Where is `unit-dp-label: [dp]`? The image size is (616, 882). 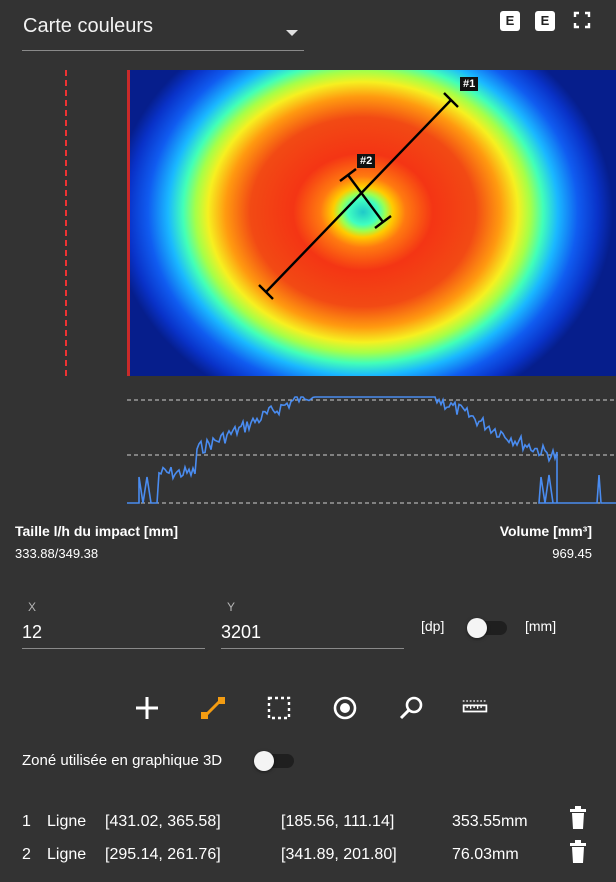 unit-dp-label: [dp] is located at coordinates (433, 626).